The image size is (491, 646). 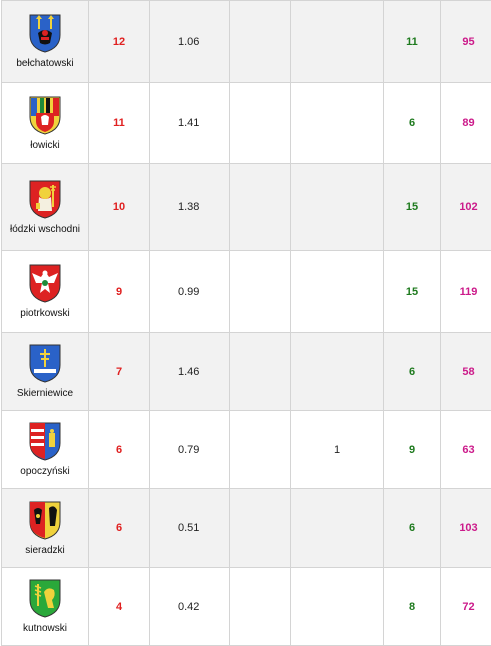 What do you see at coordinates (412, 449) in the screenshot?
I see `value-green: 9` at bounding box center [412, 449].